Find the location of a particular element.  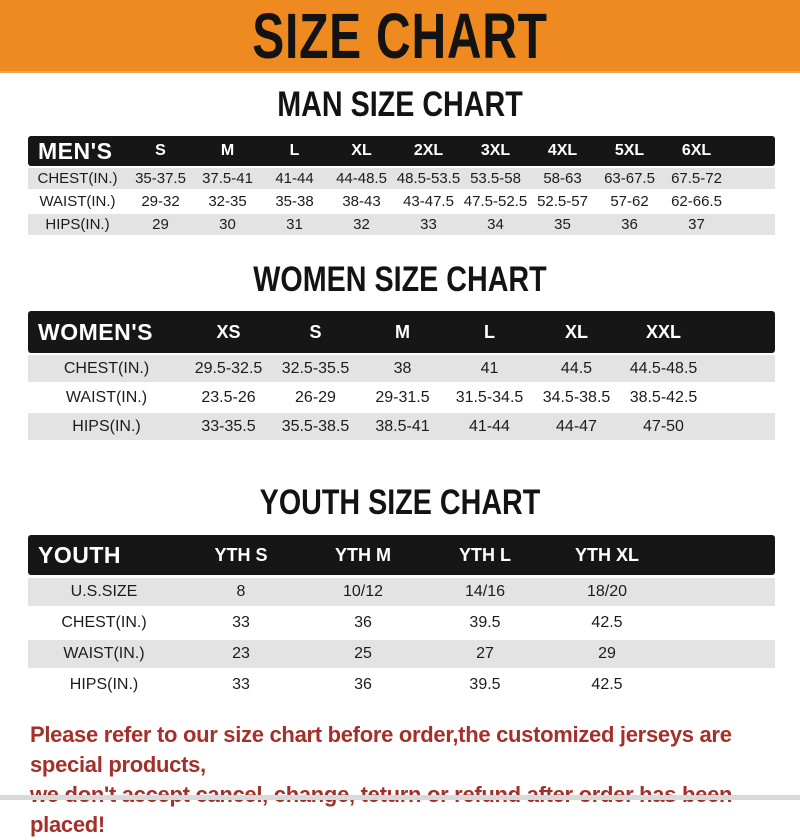

bottom-strip is located at coordinates (400, 797).